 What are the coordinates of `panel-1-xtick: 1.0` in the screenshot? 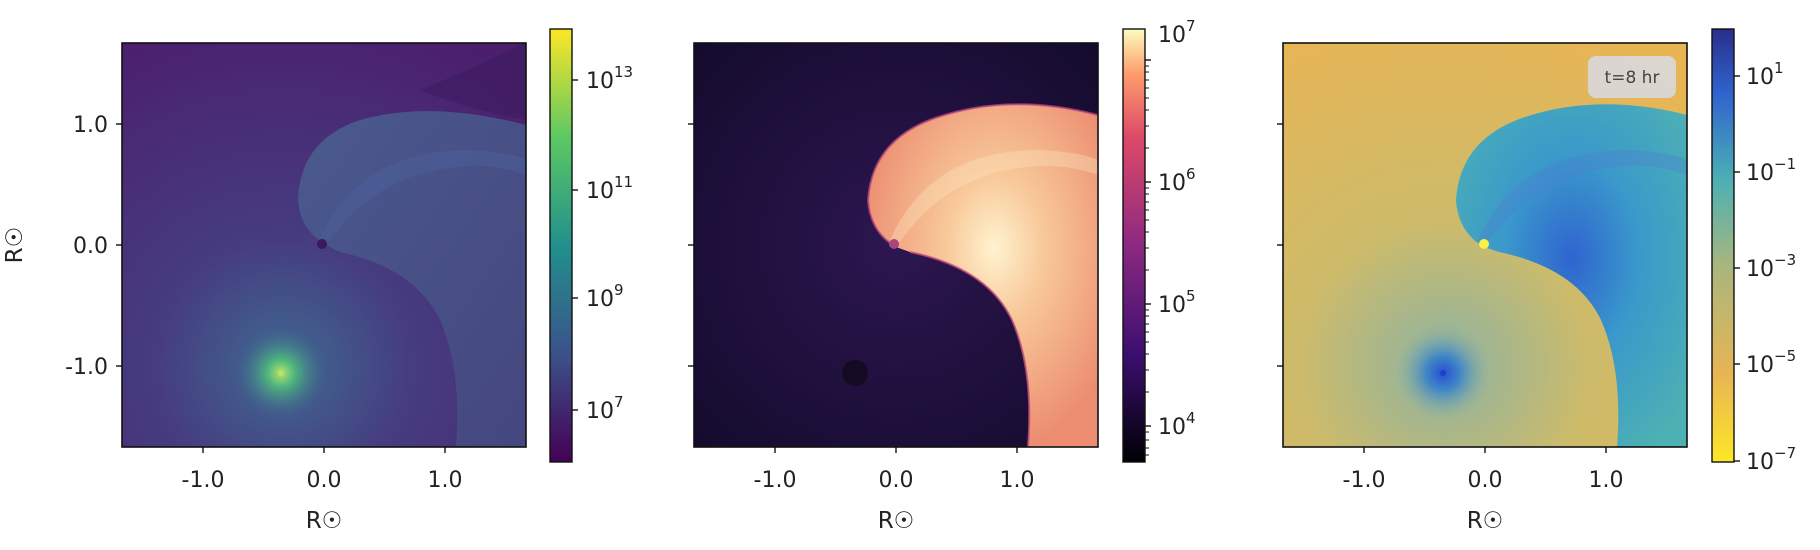 It's located at (445, 480).